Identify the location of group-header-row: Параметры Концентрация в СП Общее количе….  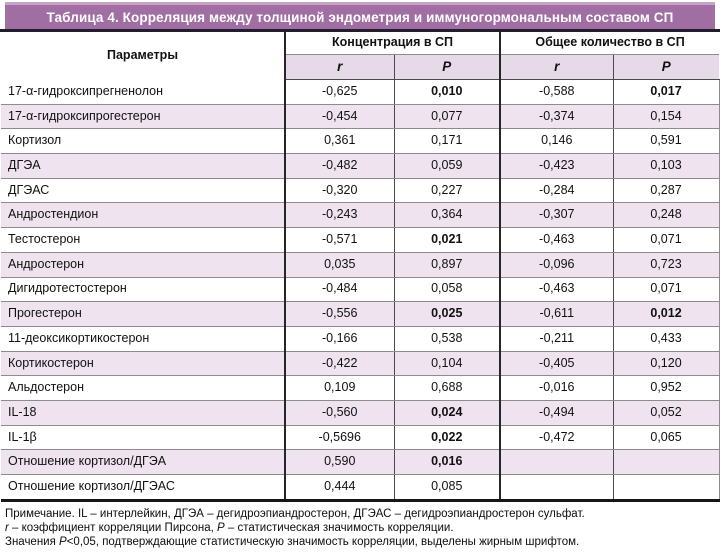
(360, 56).